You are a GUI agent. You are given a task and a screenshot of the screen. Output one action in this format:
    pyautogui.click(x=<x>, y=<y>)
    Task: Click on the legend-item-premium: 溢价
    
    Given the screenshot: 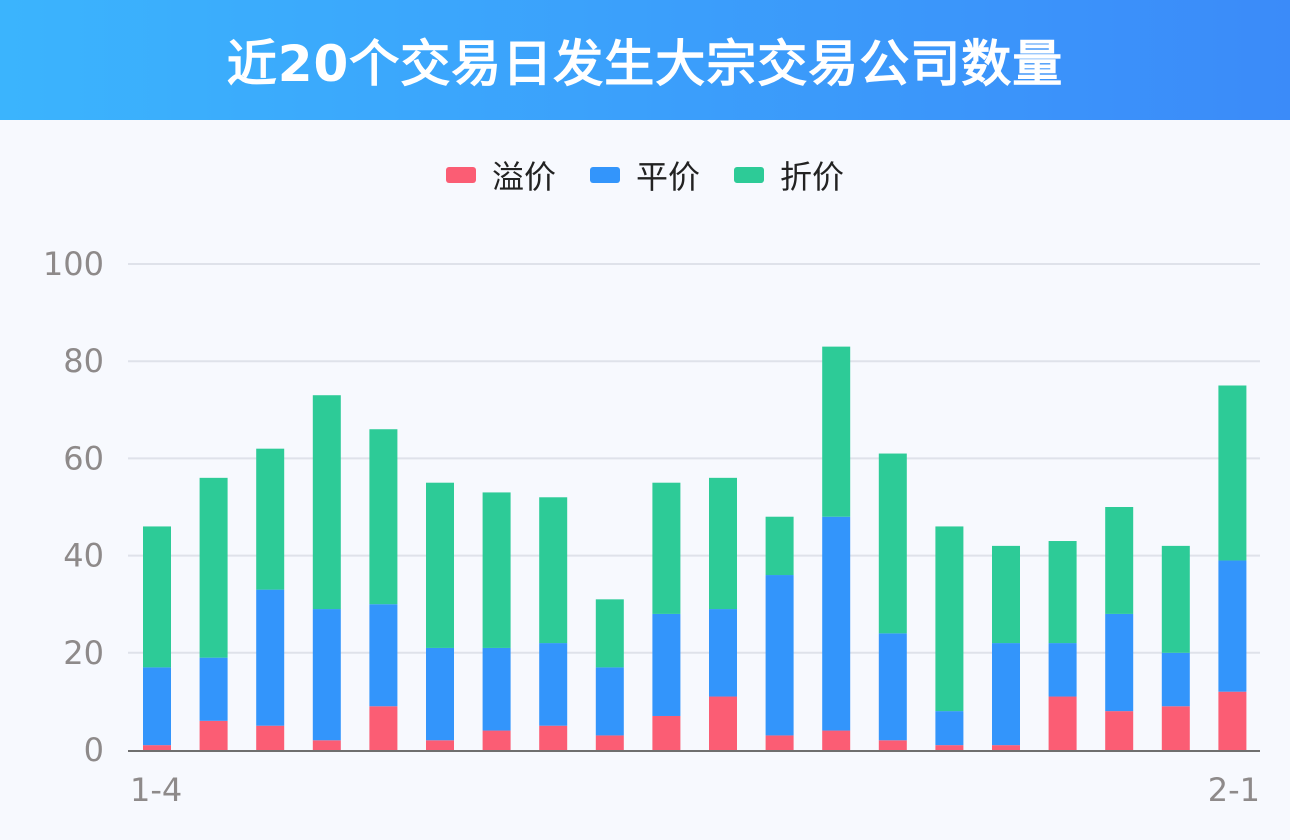 What is the action you would take?
    pyautogui.click(x=500, y=175)
    